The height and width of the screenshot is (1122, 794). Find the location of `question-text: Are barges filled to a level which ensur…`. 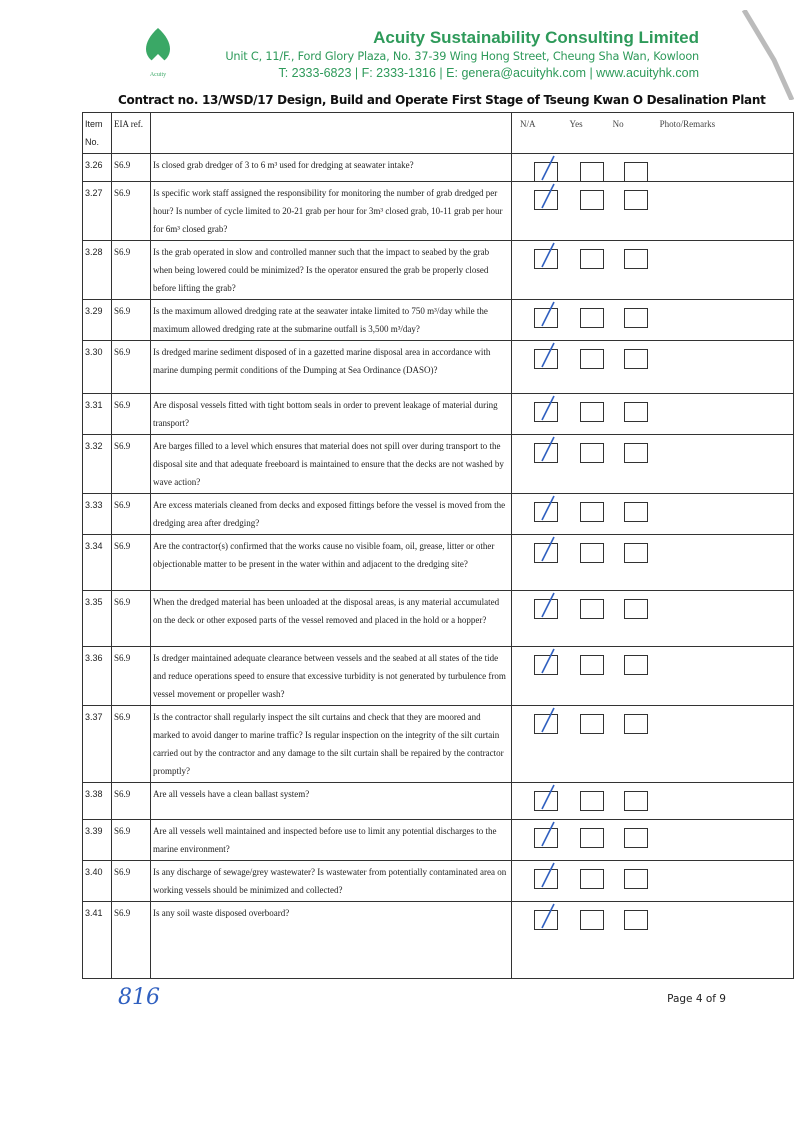

question-text: Are barges filled to a level which ensur… is located at coordinates (331, 464).